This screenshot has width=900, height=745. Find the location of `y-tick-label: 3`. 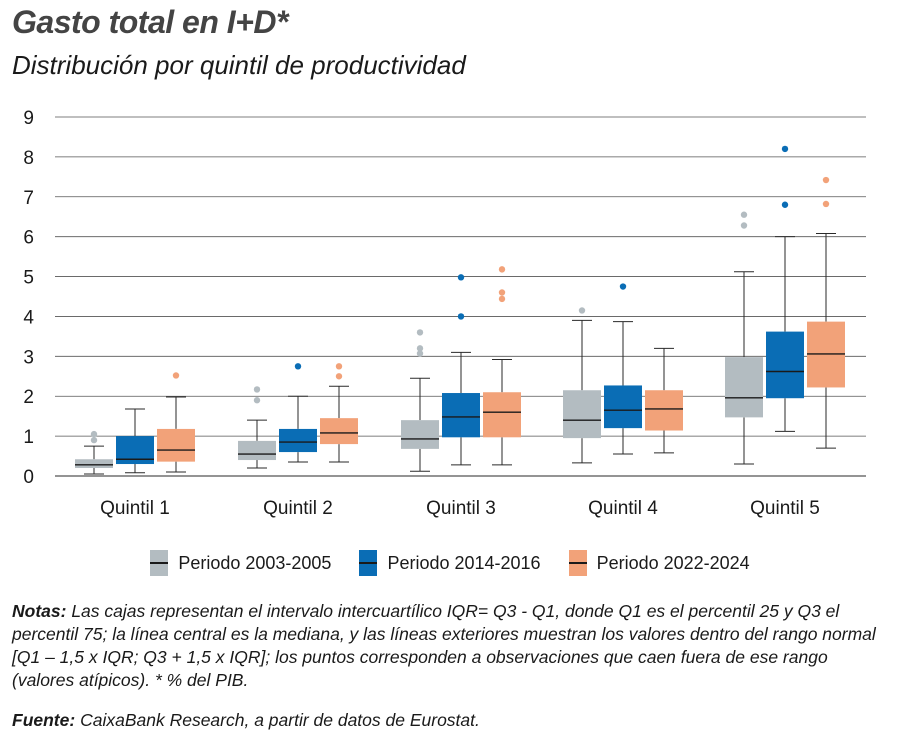

y-tick-label: 3 is located at coordinates (28, 357).